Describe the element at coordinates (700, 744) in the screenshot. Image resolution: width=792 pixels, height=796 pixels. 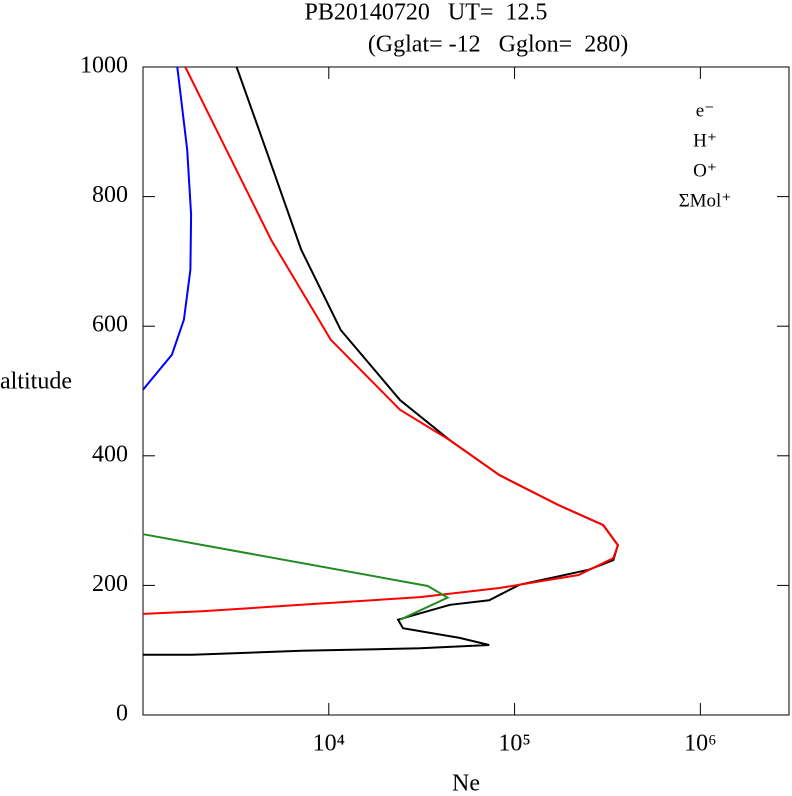
I see `x-tick-label: 10⁶` at that location.